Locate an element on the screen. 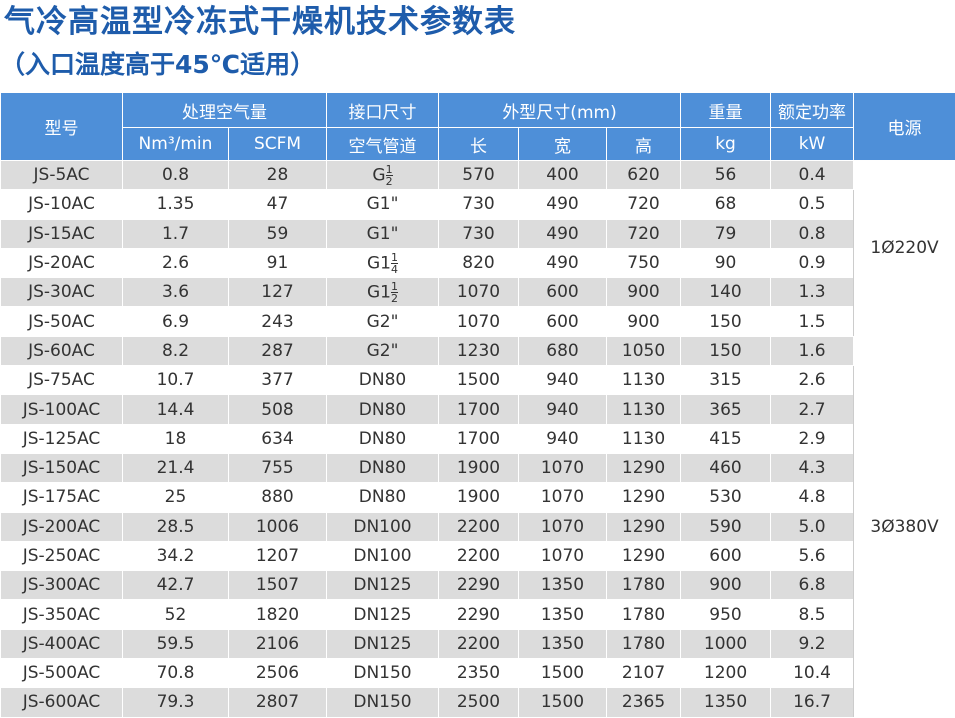  cell: 820 is located at coordinates (479, 262).